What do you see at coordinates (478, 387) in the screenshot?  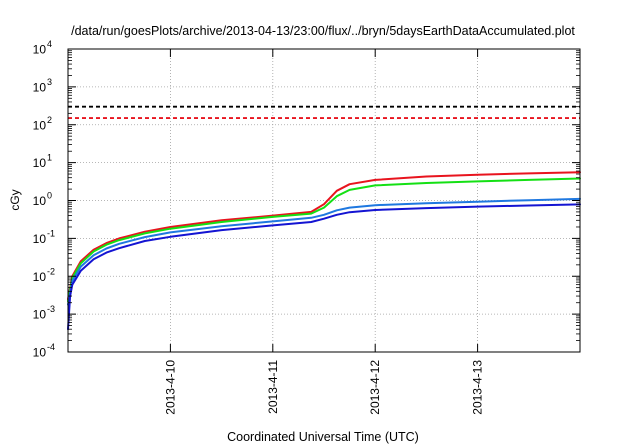 I see `x-tick-label: 2013-4-13` at bounding box center [478, 387].